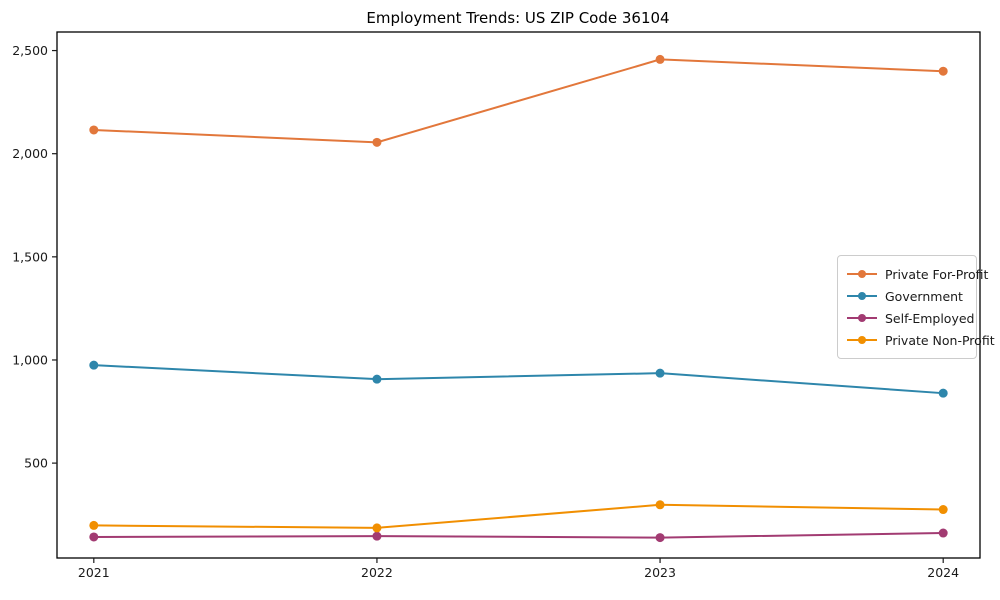  I want to click on x-tick-label: 2022, so click(377, 572).